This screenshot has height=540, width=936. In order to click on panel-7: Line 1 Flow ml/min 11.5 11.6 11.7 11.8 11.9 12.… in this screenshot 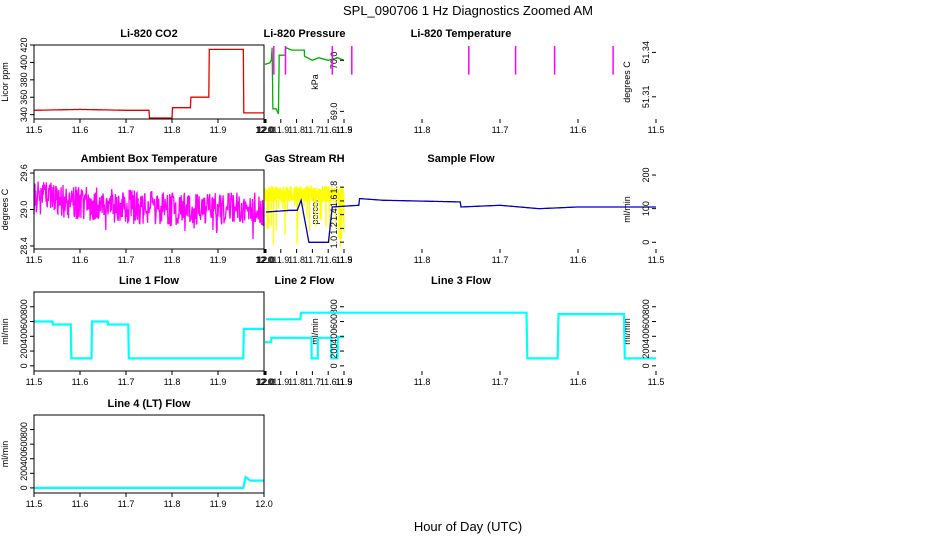, I will do `click(136, 331)`.